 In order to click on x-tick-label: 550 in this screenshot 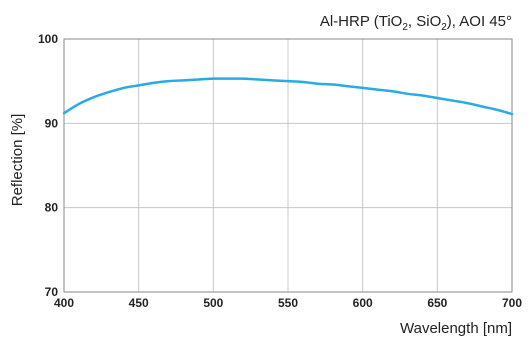, I will do `click(288, 303)`.